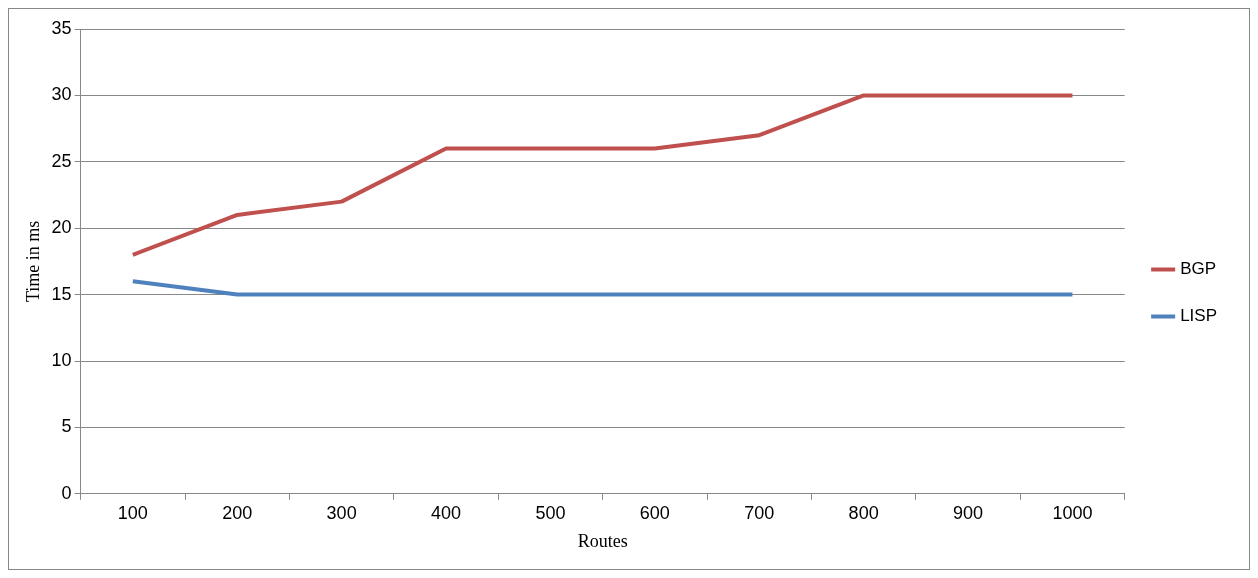  What do you see at coordinates (863, 512) in the screenshot?
I see `x-tick-label: 800` at bounding box center [863, 512].